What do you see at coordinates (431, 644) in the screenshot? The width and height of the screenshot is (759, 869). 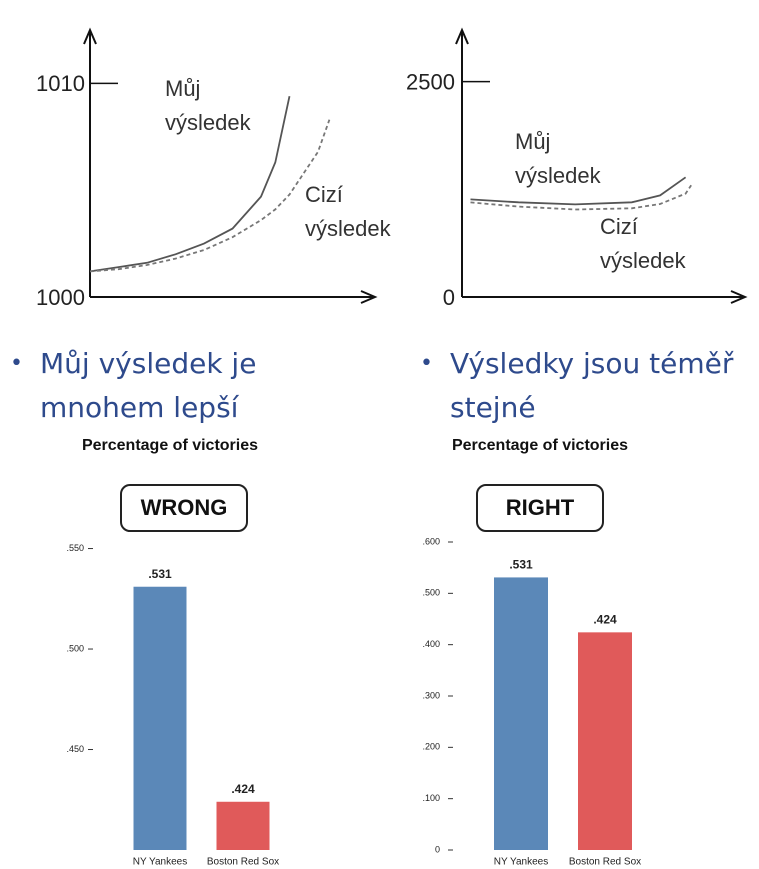 I see `y-tick-label: .400` at bounding box center [431, 644].